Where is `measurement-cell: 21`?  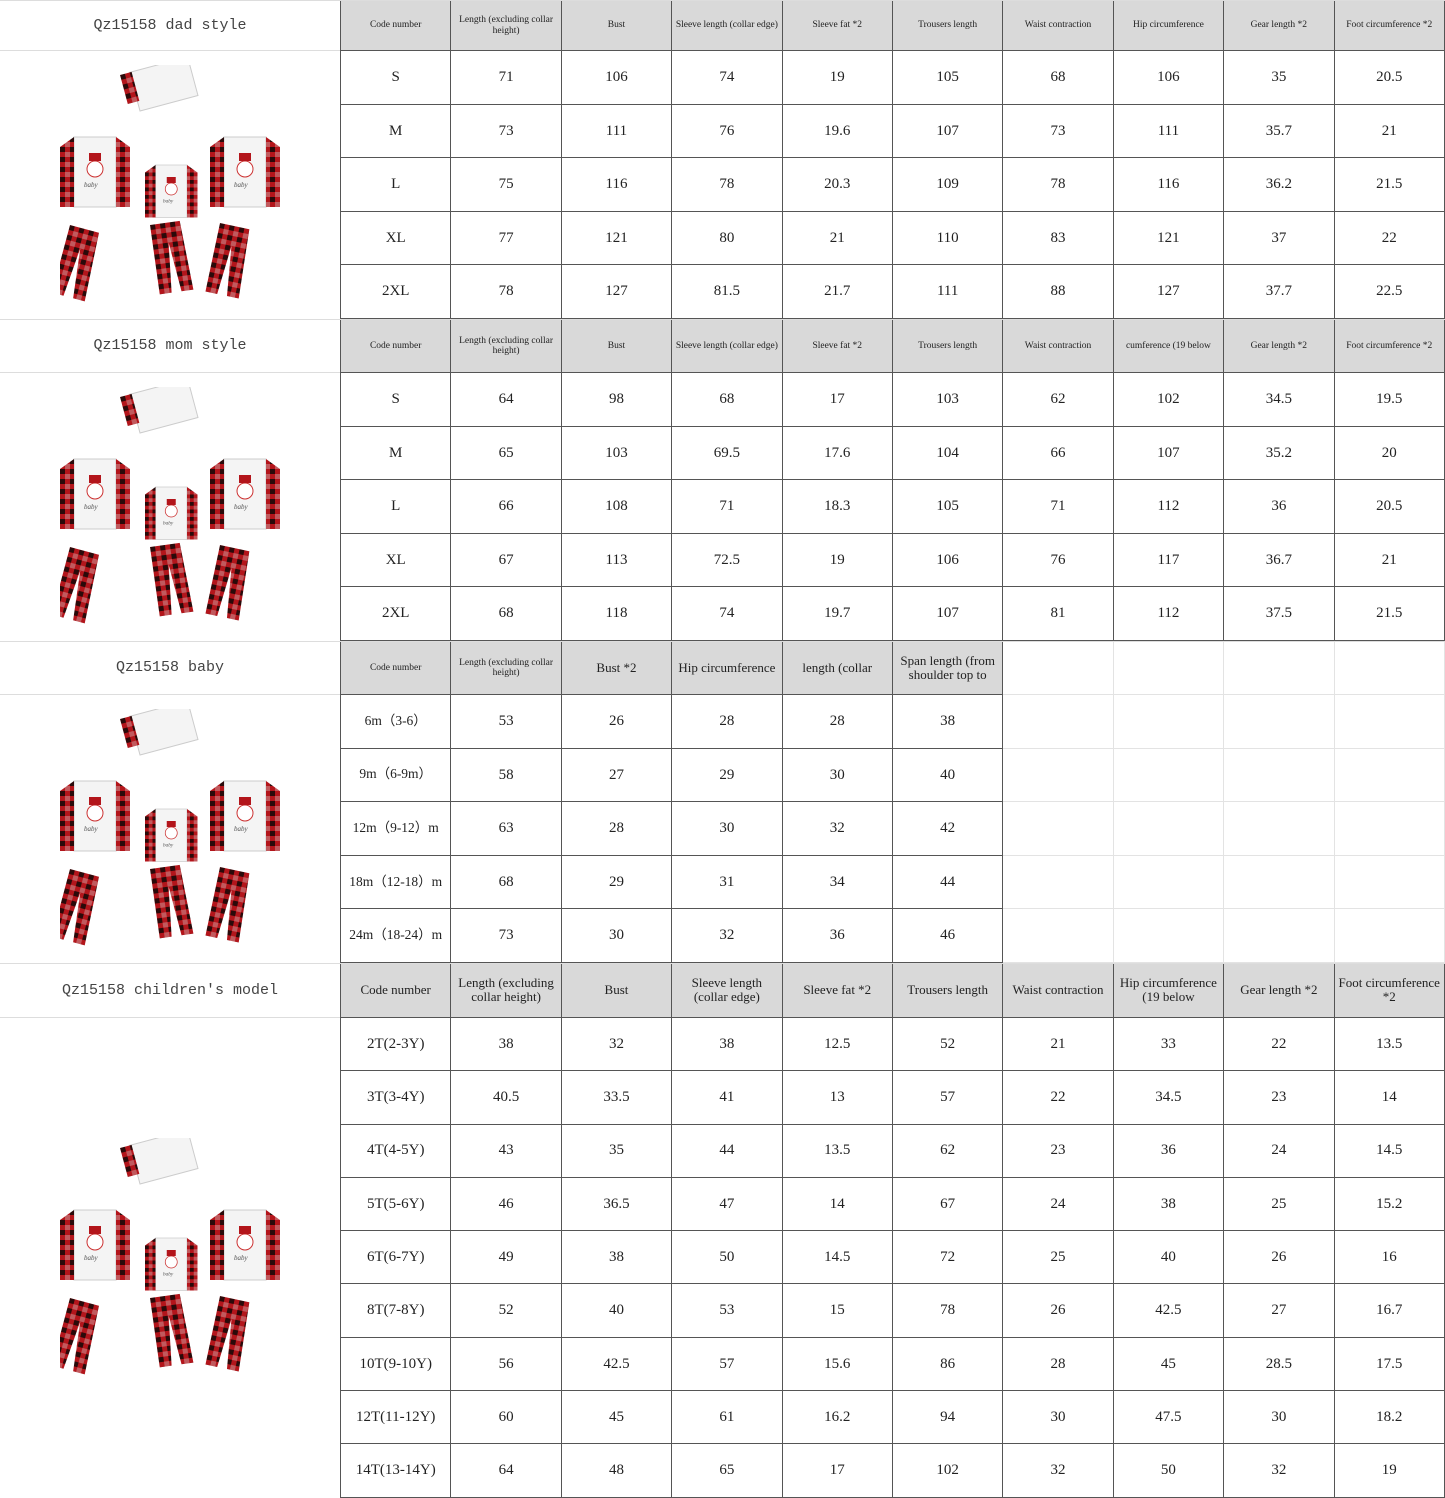 measurement-cell: 21 is located at coordinates (837, 238).